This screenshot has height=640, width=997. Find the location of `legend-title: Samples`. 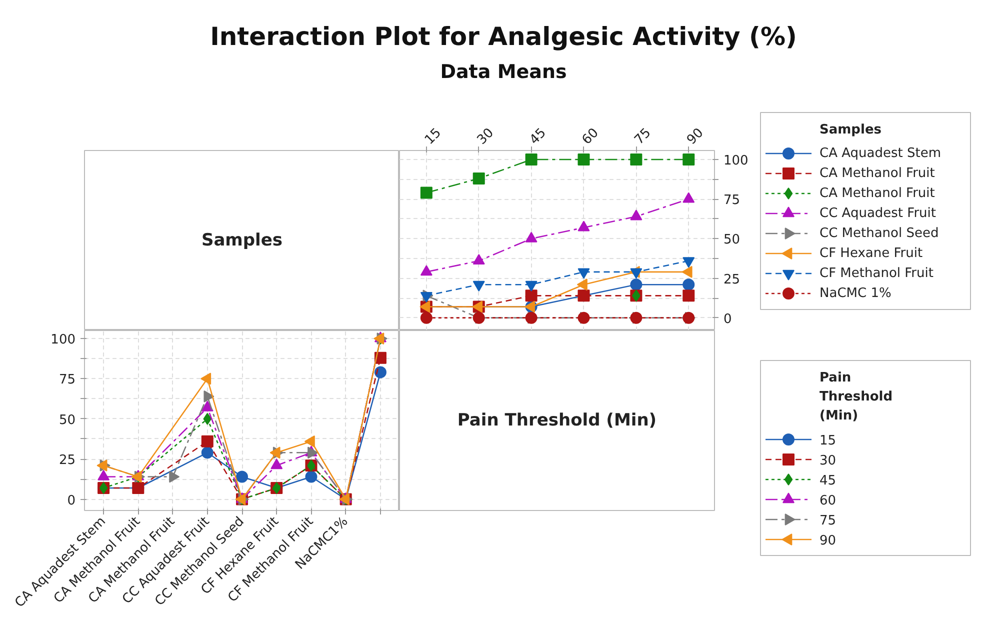

legend-title: Samples is located at coordinates (851, 130).